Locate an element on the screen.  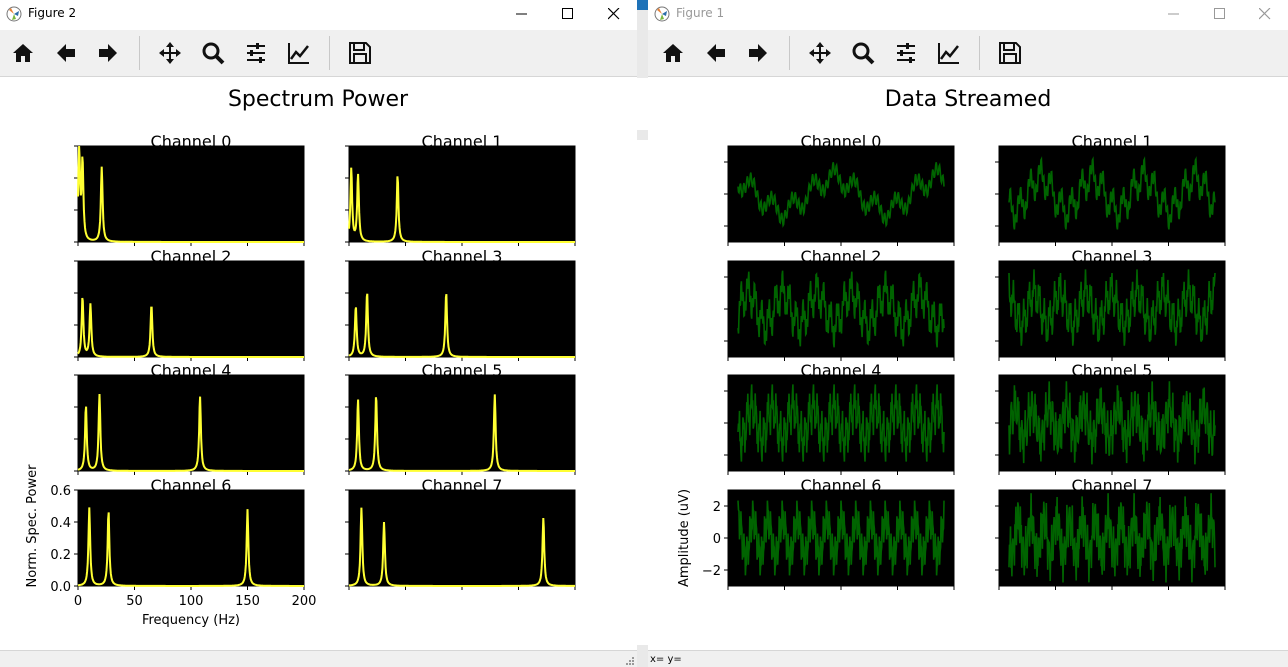
status-bar: x= y= is located at coordinates (968, 658).